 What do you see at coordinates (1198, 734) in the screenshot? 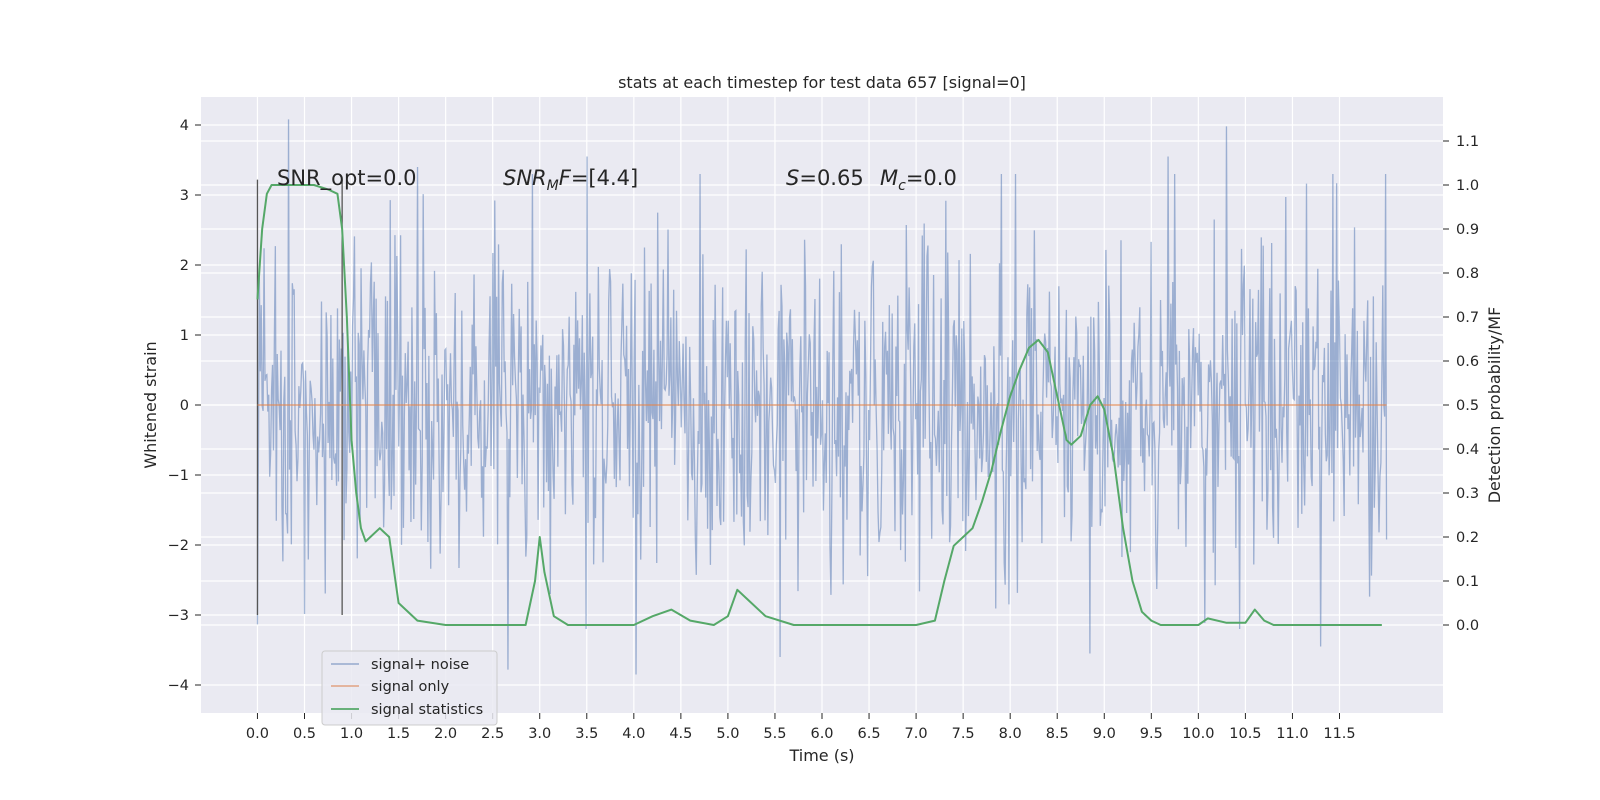
I see `x-tick-label: 10.0` at bounding box center [1198, 734].